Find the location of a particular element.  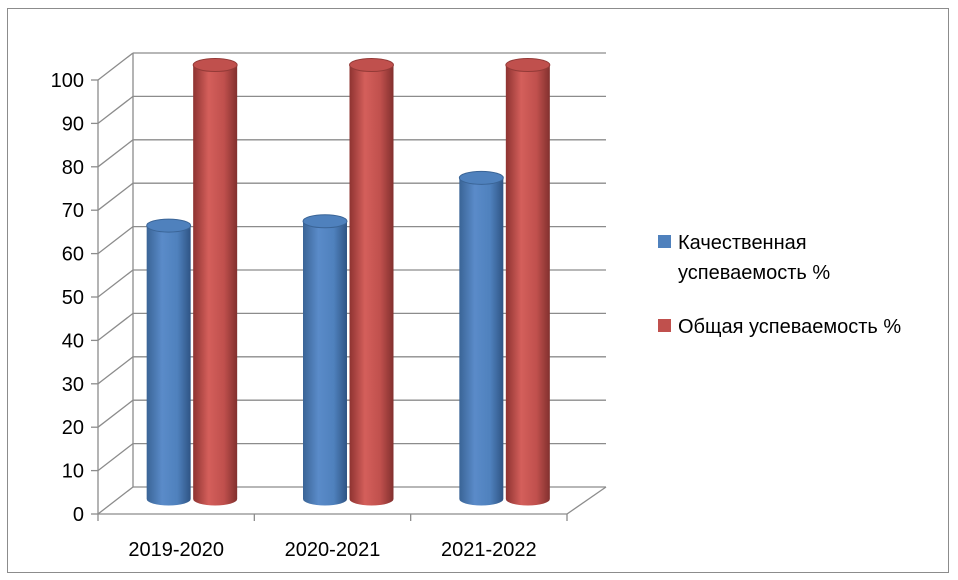

bar-overall-2021-2022 is located at coordinates (528, 282).